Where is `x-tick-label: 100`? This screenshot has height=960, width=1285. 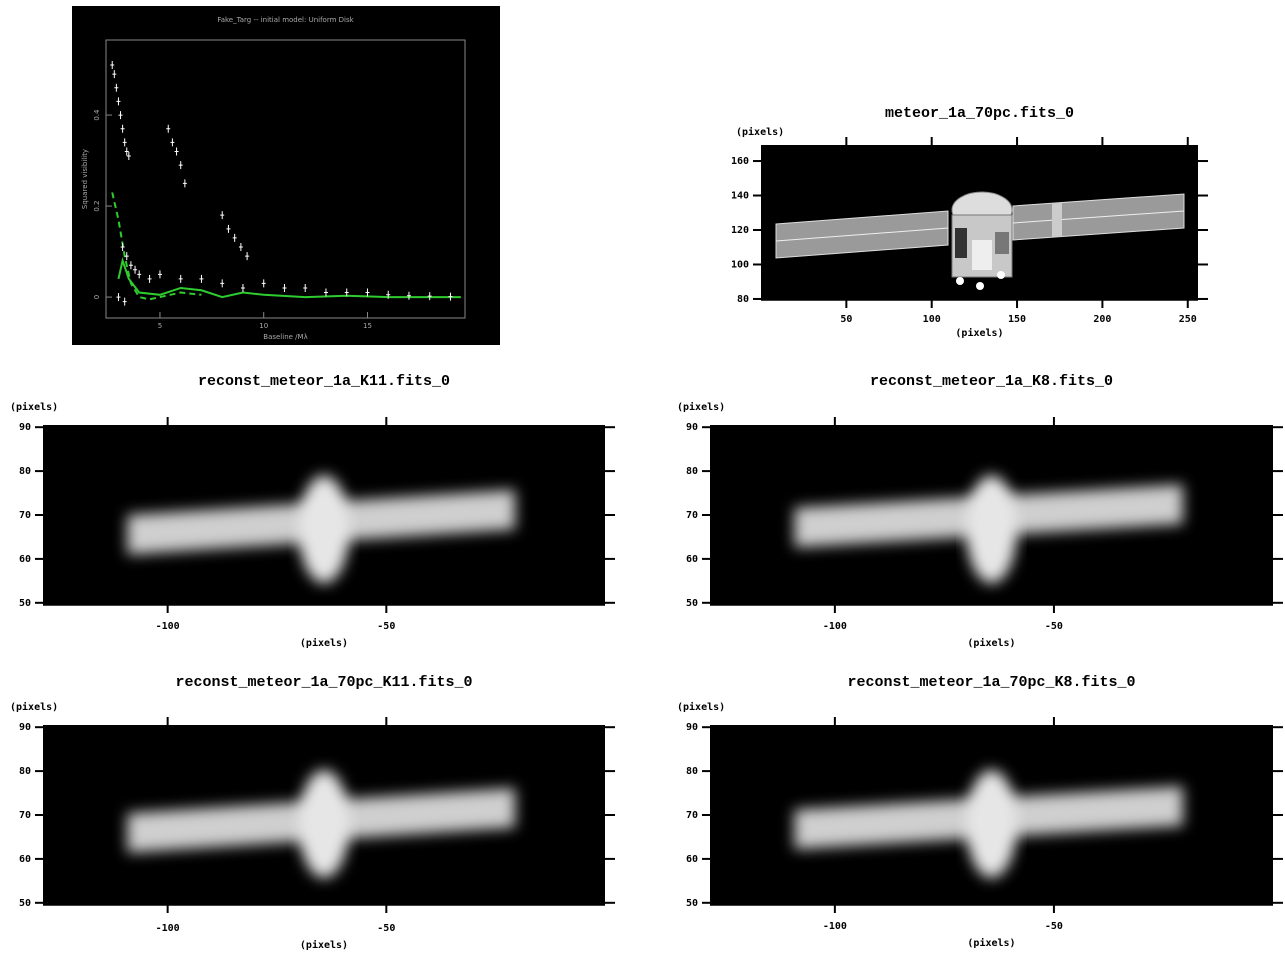 x-tick-label: 100 is located at coordinates (932, 319).